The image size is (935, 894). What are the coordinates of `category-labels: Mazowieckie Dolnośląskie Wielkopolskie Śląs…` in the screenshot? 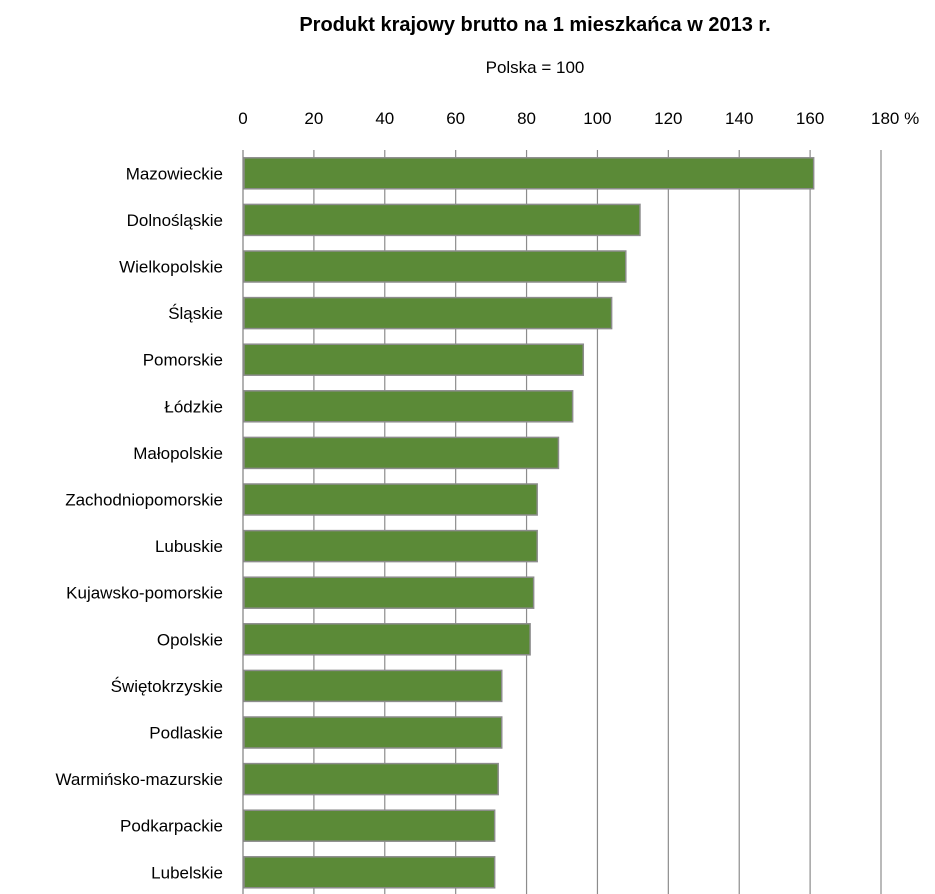 It's located at (139, 523).